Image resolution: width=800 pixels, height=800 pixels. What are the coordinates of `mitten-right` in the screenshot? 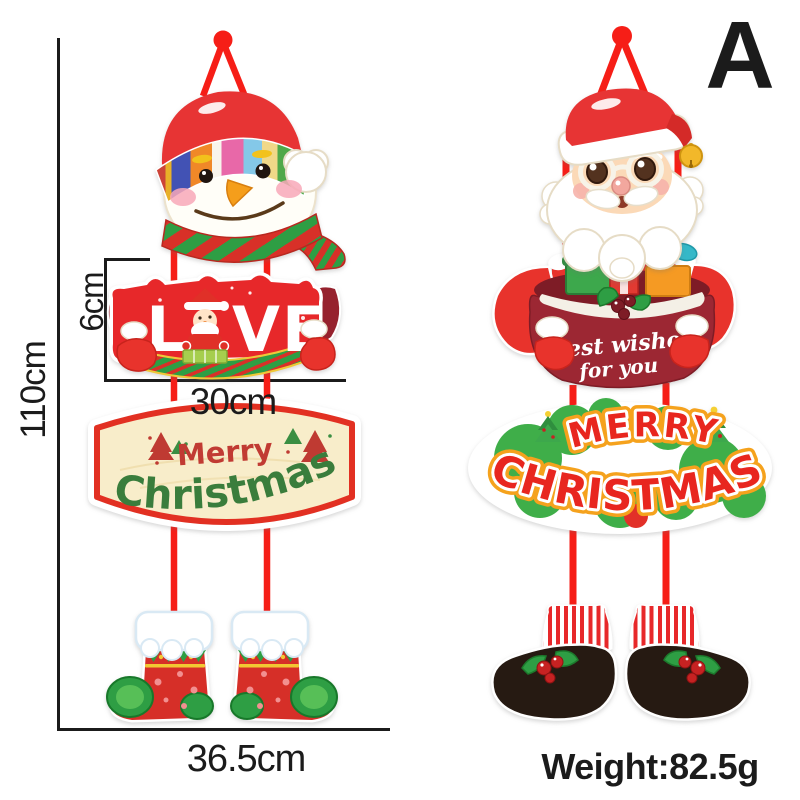 It's located at (317, 353).